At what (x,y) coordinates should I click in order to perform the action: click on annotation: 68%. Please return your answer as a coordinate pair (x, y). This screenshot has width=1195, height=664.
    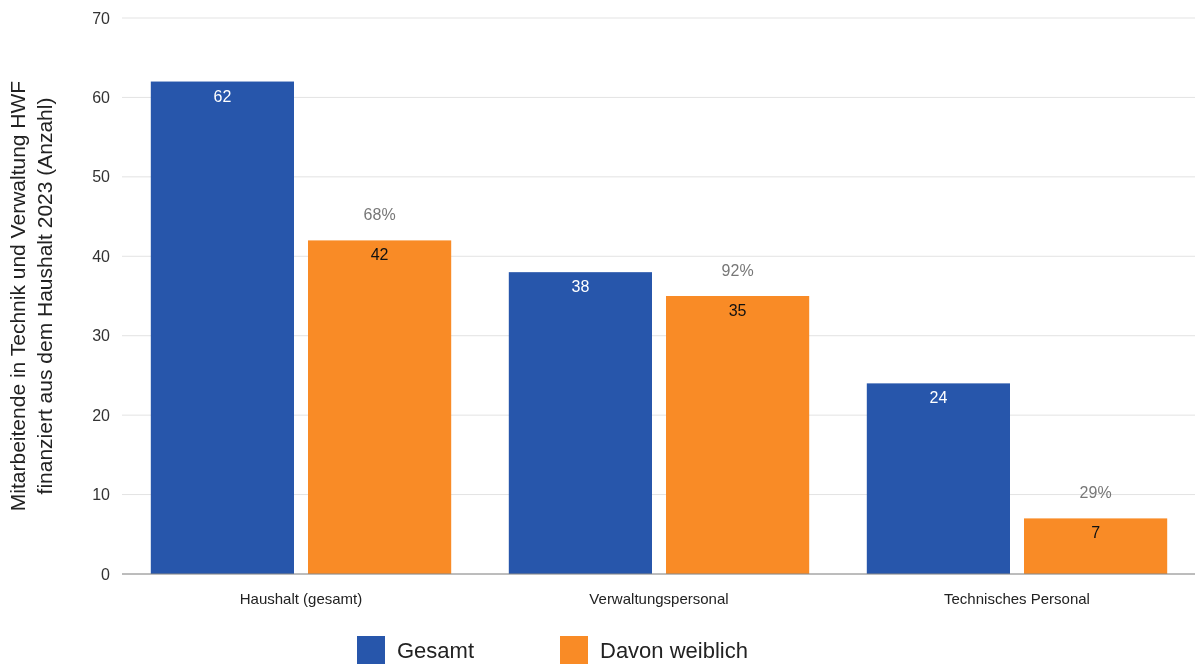
    Looking at the image, I should click on (379, 215).